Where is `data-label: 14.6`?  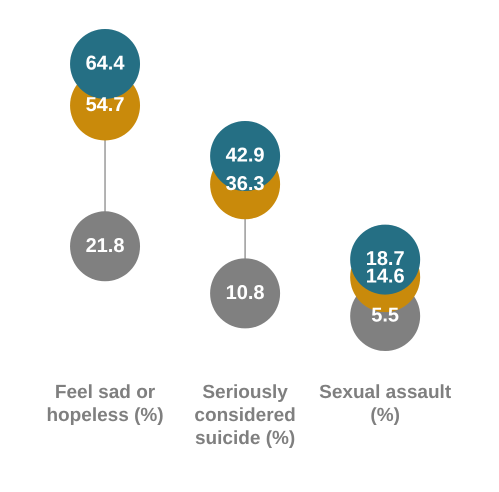 data-label: 14.6 is located at coordinates (385, 277).